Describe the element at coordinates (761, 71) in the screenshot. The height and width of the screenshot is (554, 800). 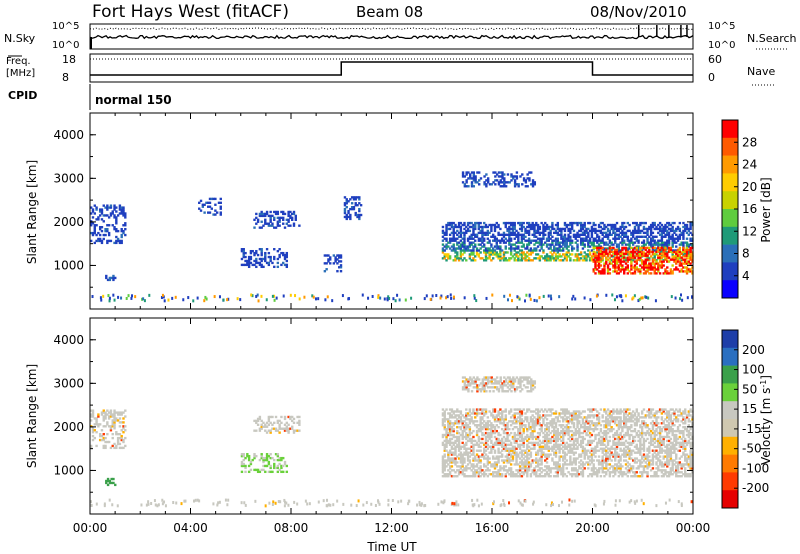
I see `nave-label: Nave` at that location.